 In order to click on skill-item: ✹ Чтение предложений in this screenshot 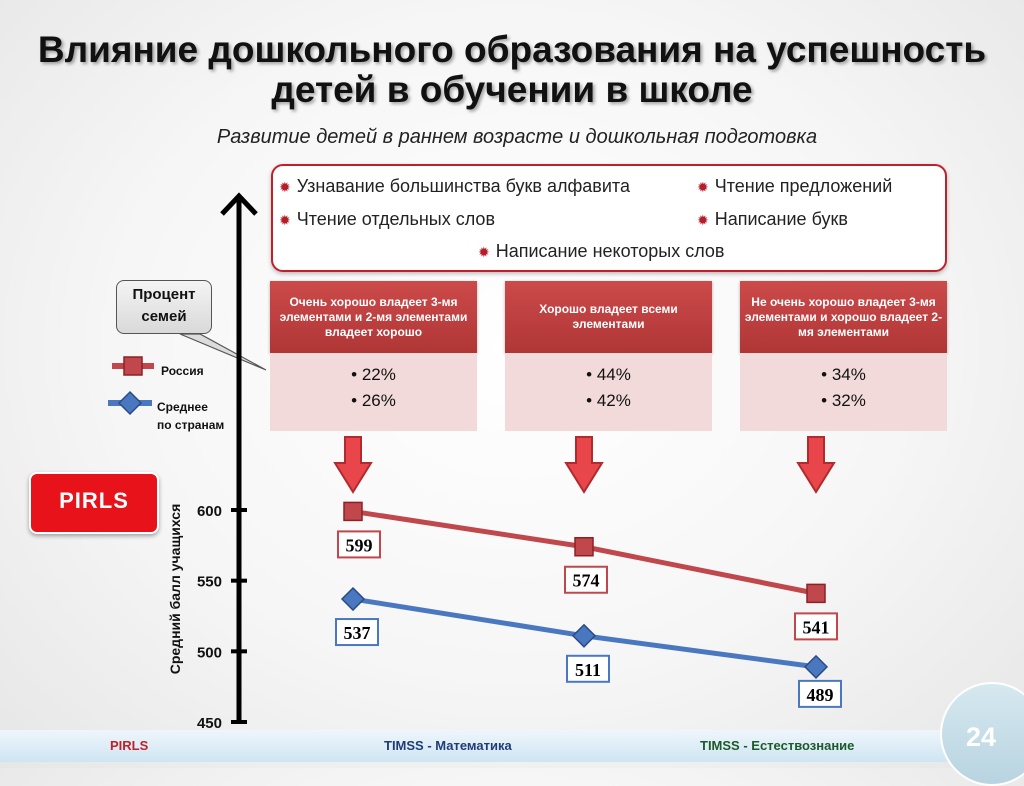, I will do `click(795, 186)`.